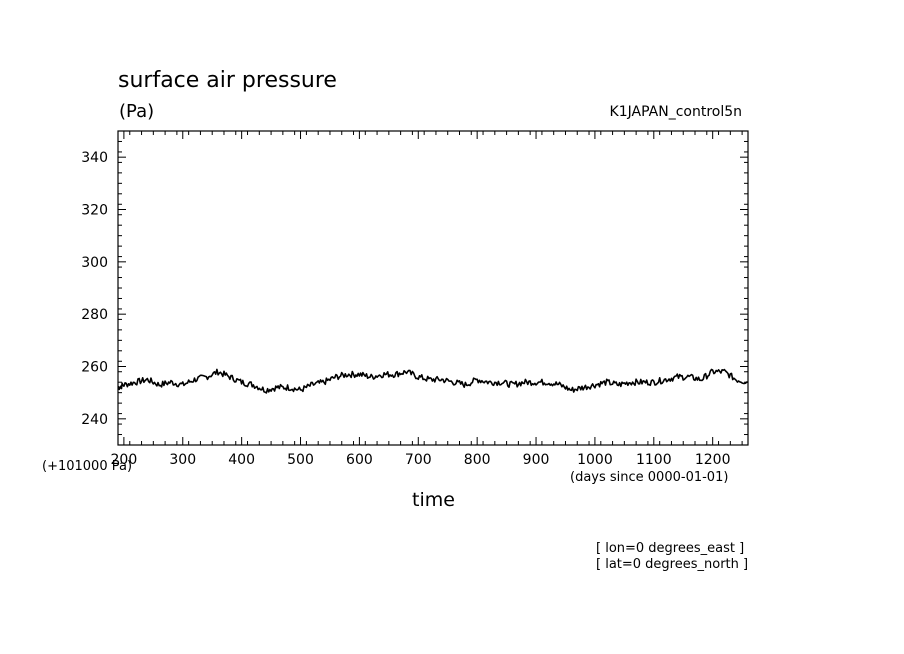 The height and width of the screenshot is (654, 904). What do you see at coordinates (137, 111) in the screenshot?
I see `unit-label: (Pa)` at bounding box center [137, 111].